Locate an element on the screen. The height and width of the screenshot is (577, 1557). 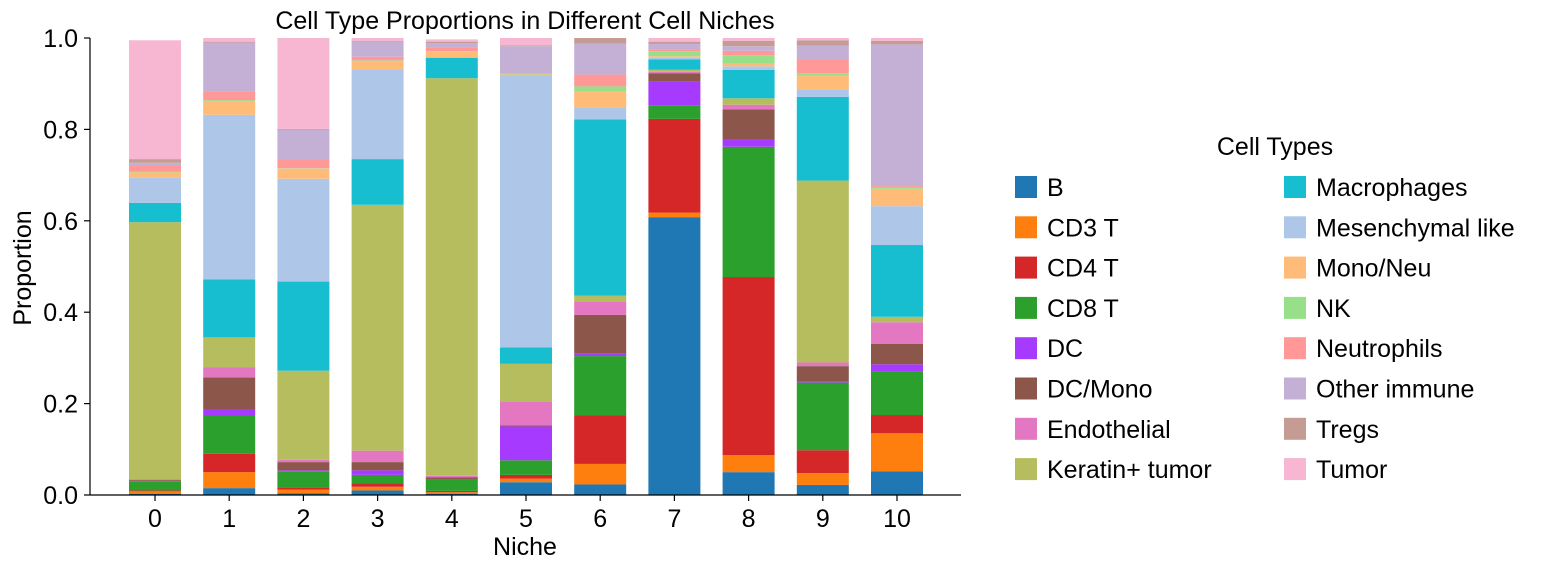
bar-segment-0-mono-neu is located at coordinates (155, 174).